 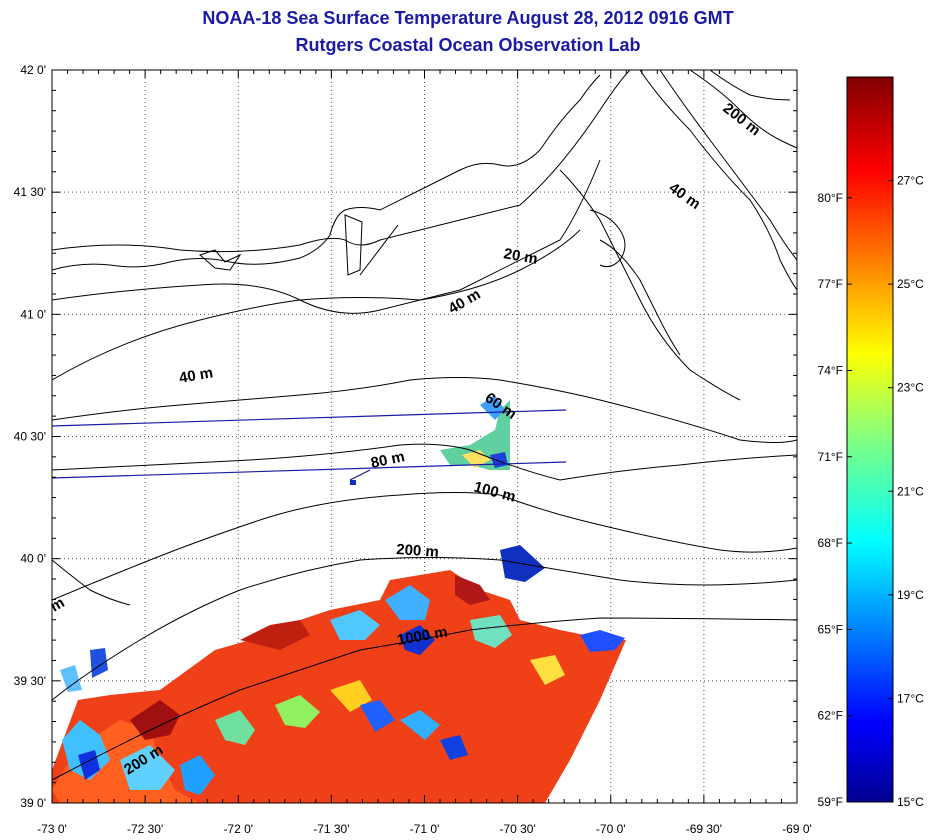 What do you see at coordinates (30, 192) in the screenshot?
I see `lat-tick-label: 41 30'` at bounding box center [30, 192].